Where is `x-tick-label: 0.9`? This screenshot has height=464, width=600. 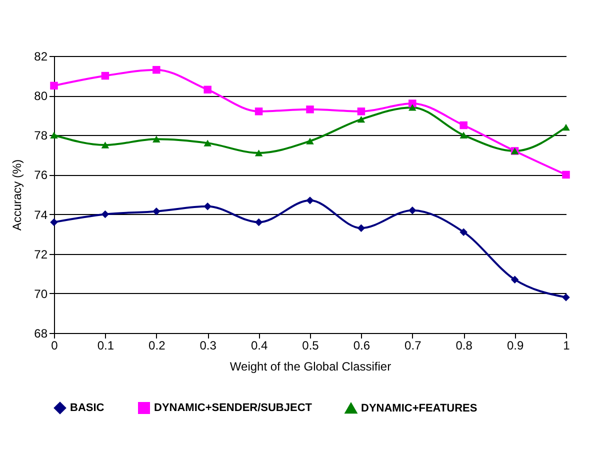
x-tick-label: 0.9 is located at coordinates (515, 345).